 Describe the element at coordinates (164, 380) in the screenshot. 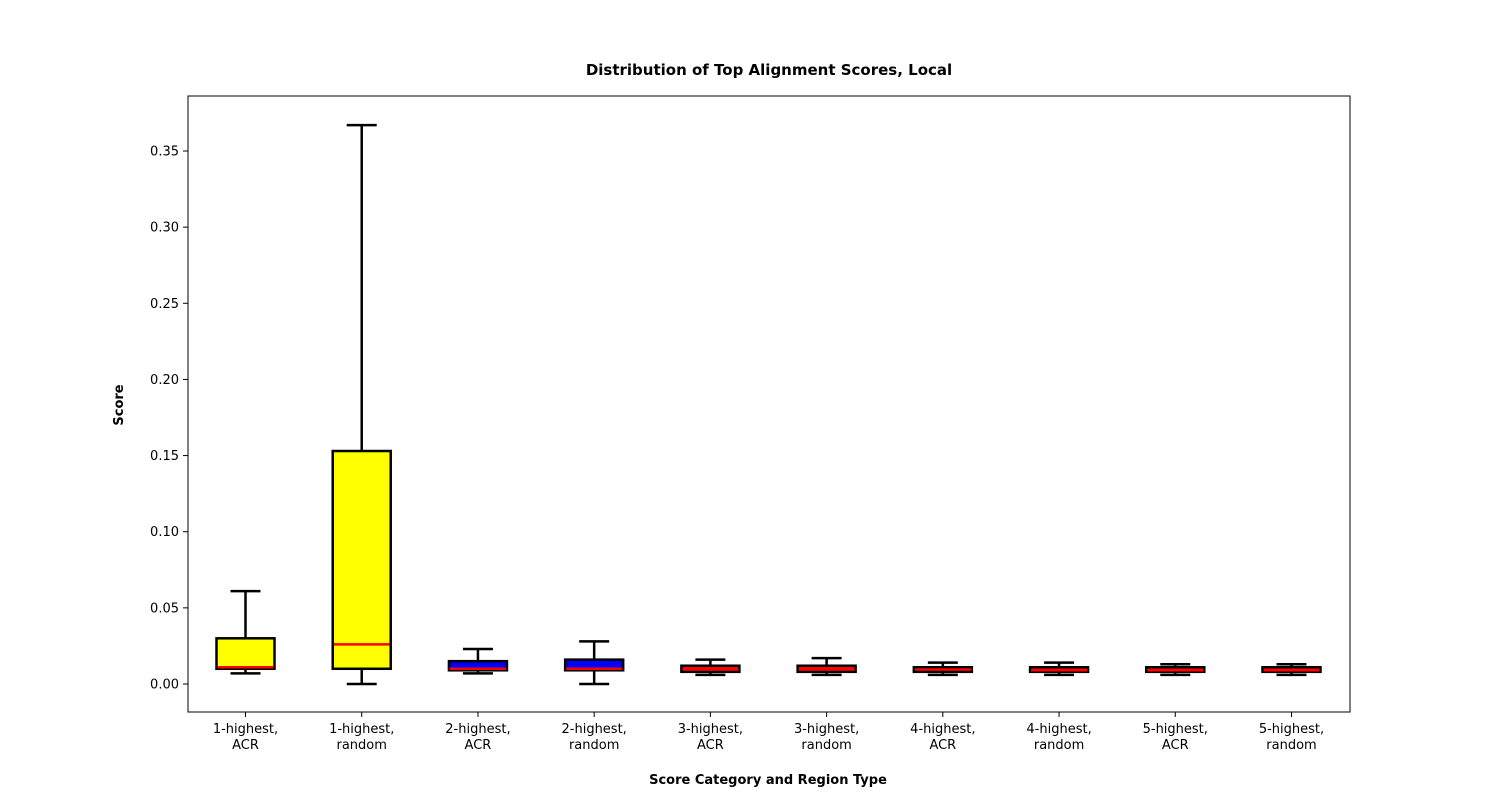

I see `y-tick-label: 0.20` at that location.